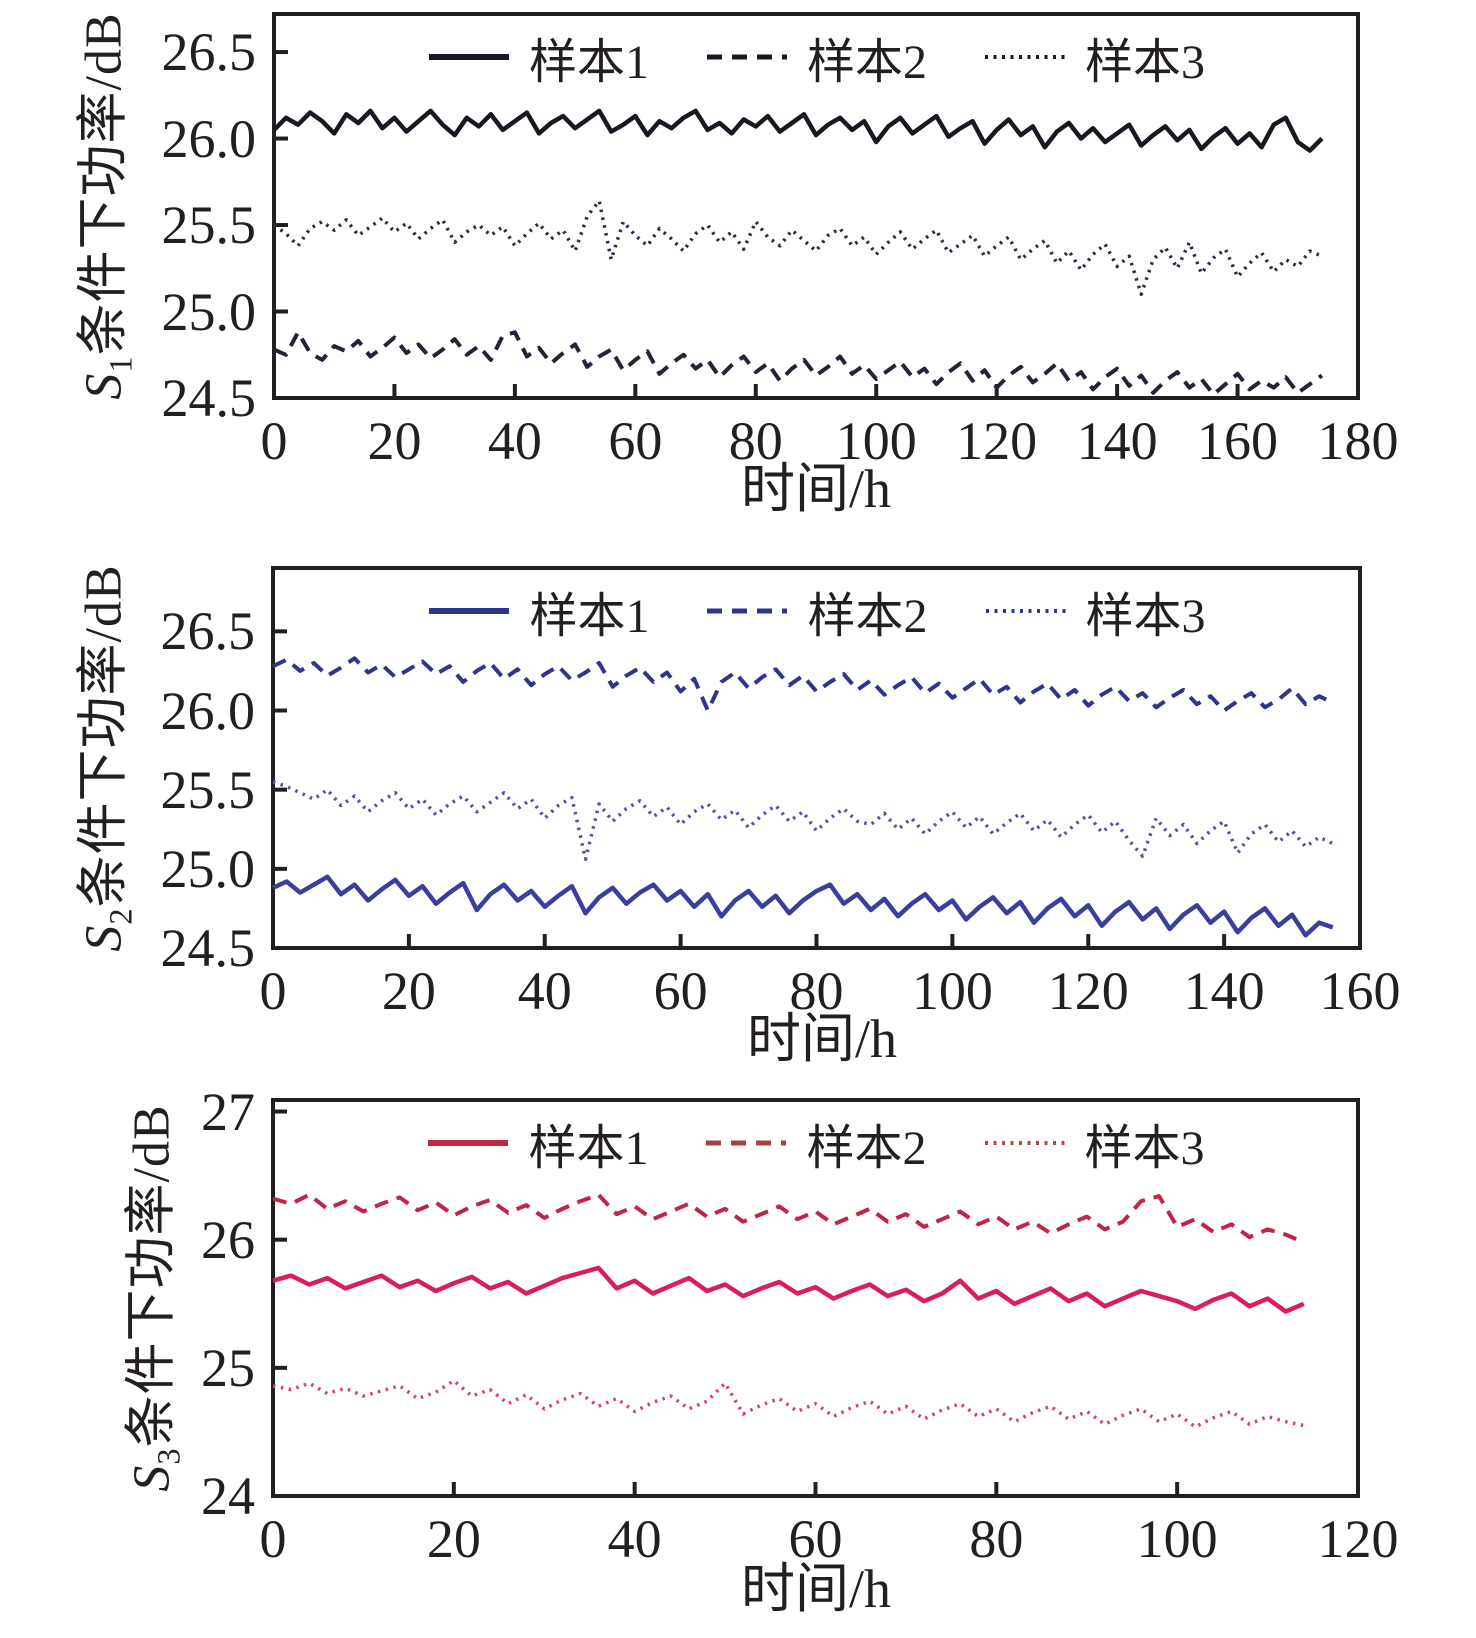 Image resolution: width=1476 pixels, height=1638 pixels. I want to click on x-tick-label: 180, so click(1358, 441).